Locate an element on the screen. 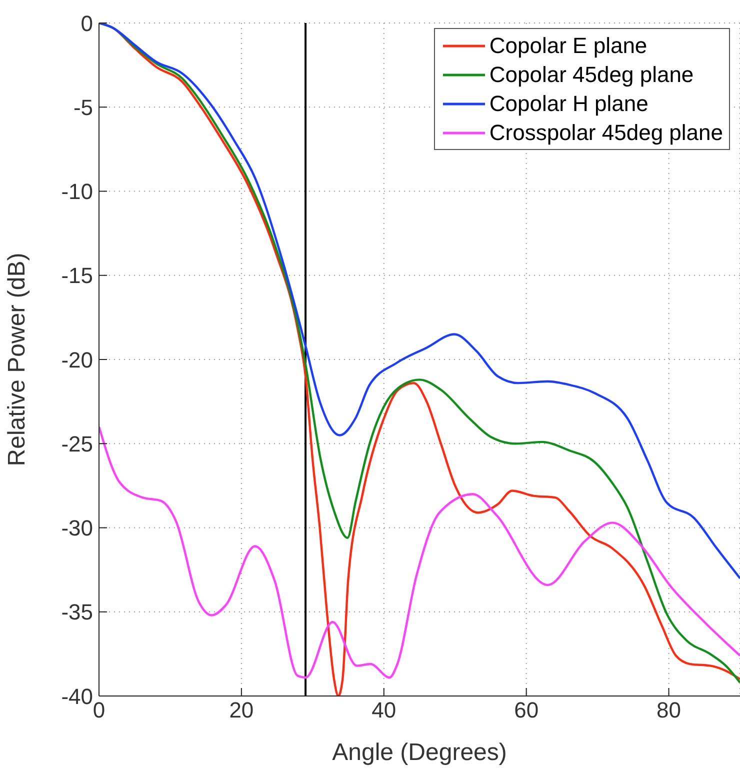 The image size is (740, 776). y-tick-label: -25 is located at coordinates (77, 443).